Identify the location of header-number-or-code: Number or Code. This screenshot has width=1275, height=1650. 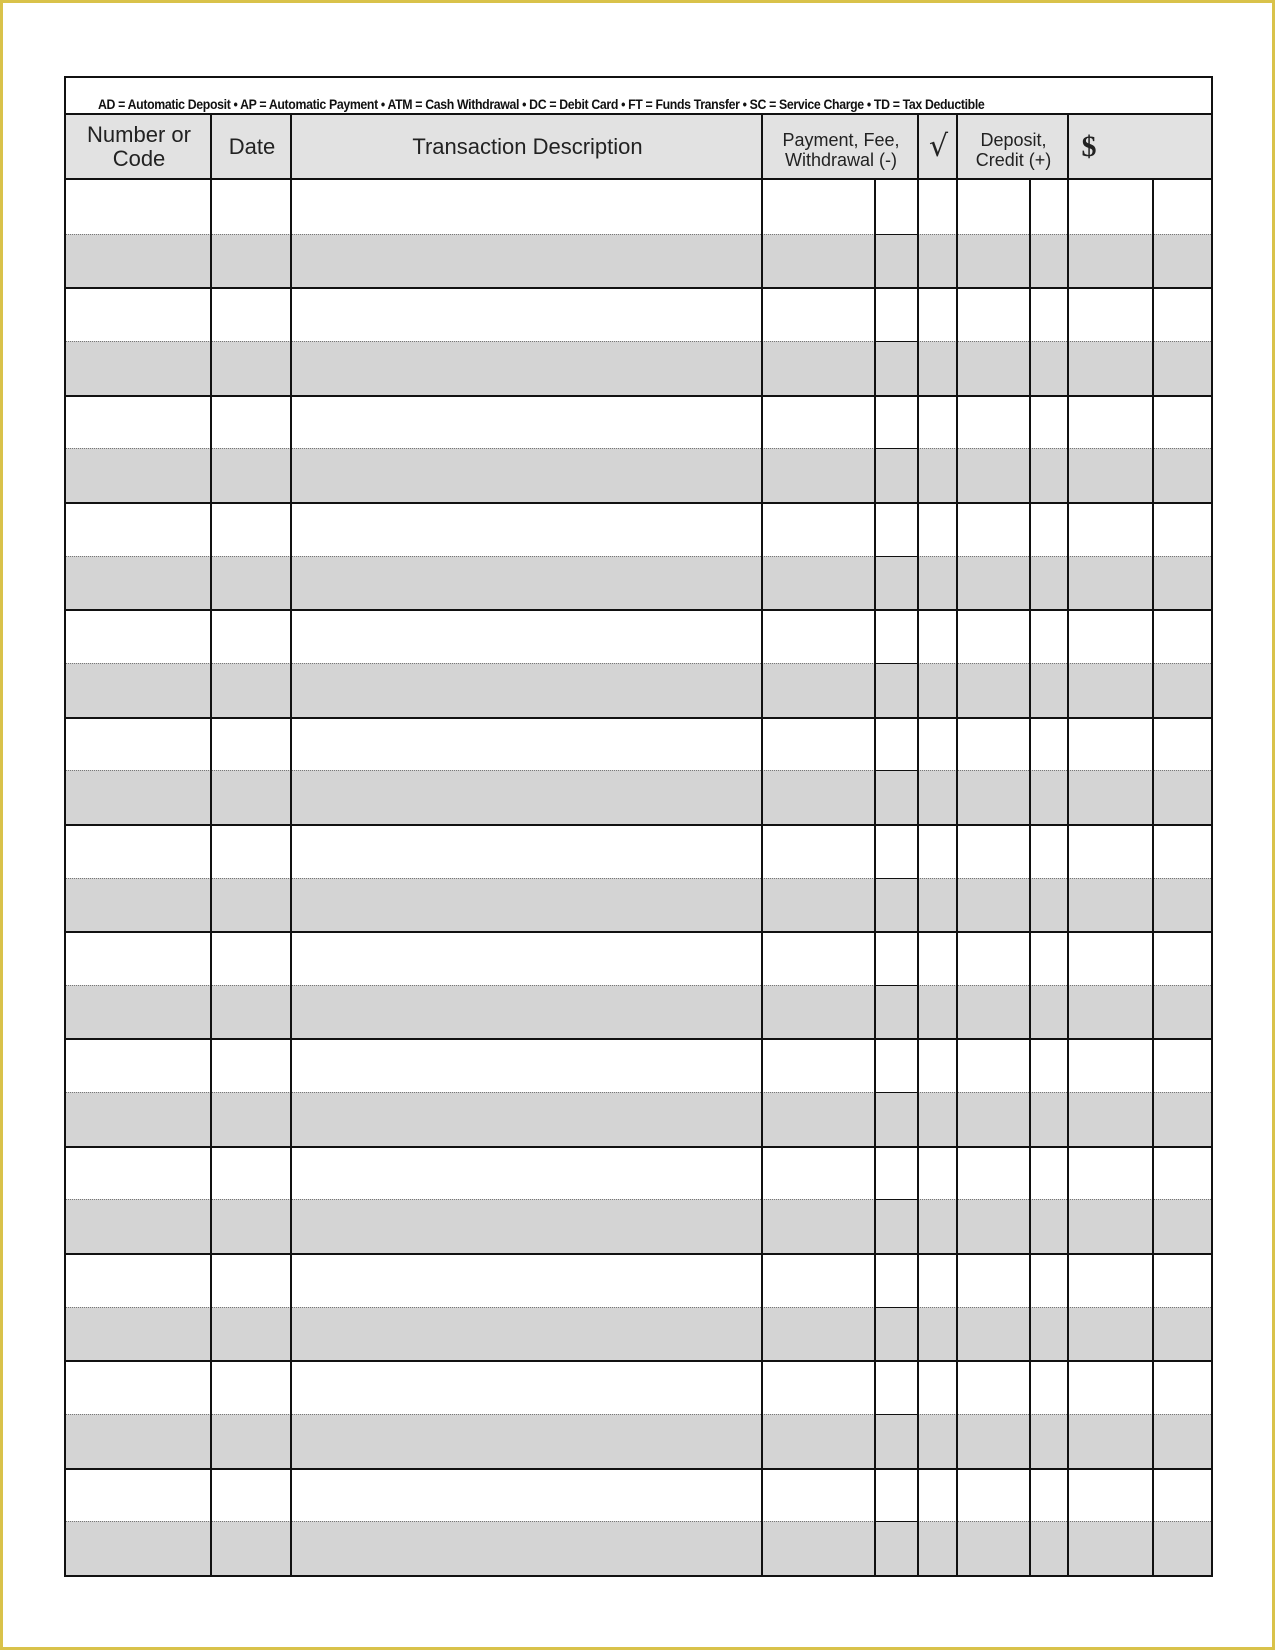
(139, 146).